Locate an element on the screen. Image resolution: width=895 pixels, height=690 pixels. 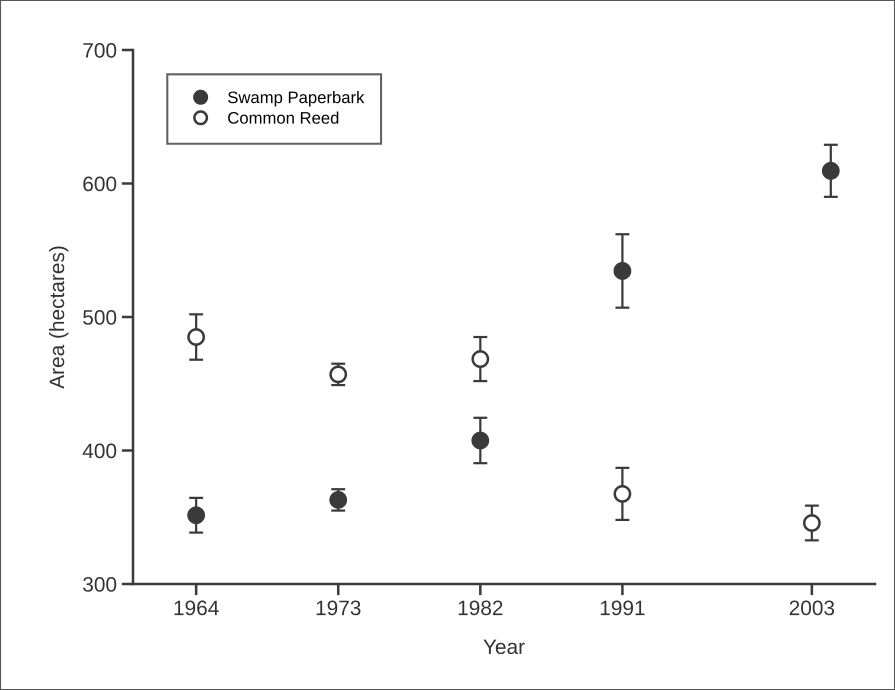
legend-label: Common Reed is located at coordinates (283, 118).